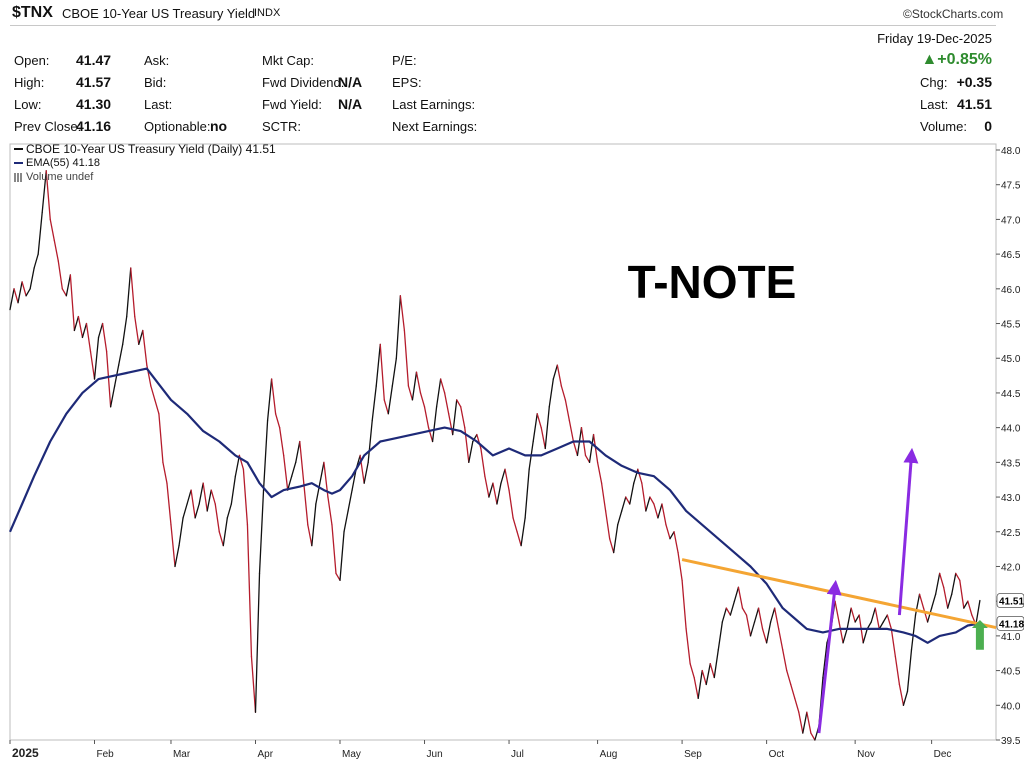 The width and height of the screenshot is (1024, 768). I want to click on trendline, so click(839, 594).